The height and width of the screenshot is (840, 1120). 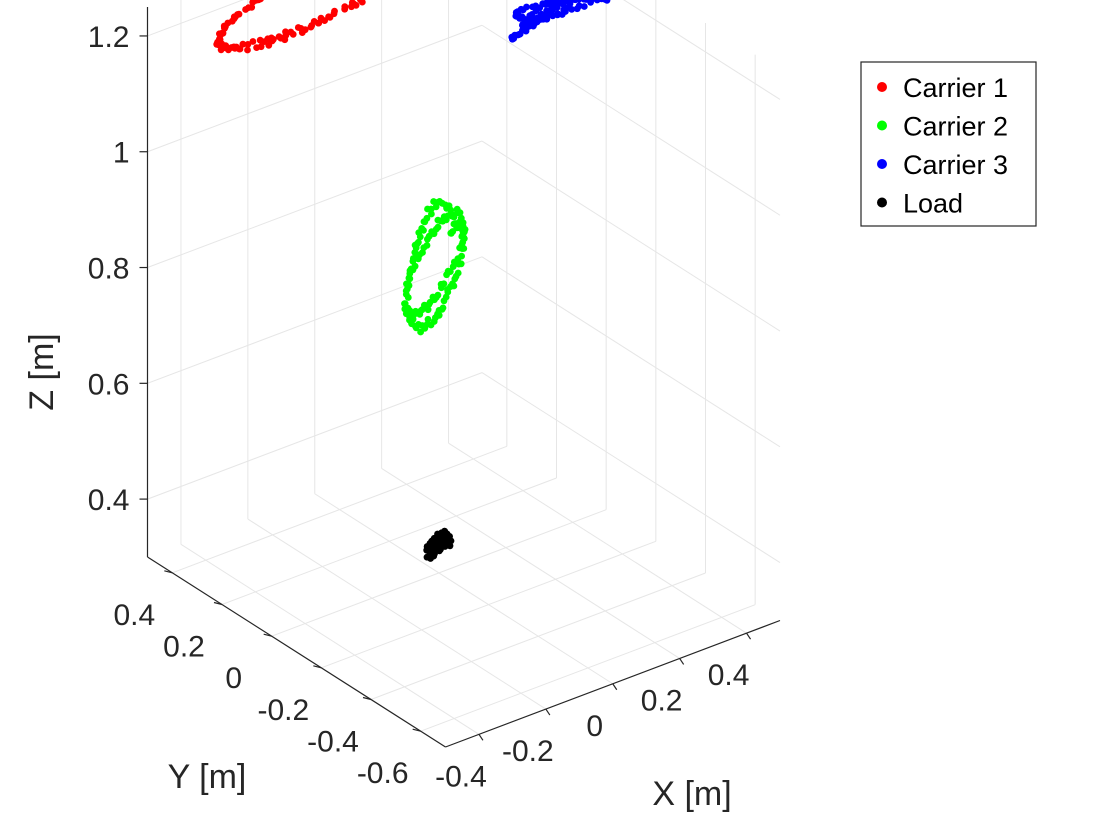 What do you see at coordinates (42, 371) in the screenshot?
I see `z-axis-label: Z [m]` at bounding box center [42, 371].